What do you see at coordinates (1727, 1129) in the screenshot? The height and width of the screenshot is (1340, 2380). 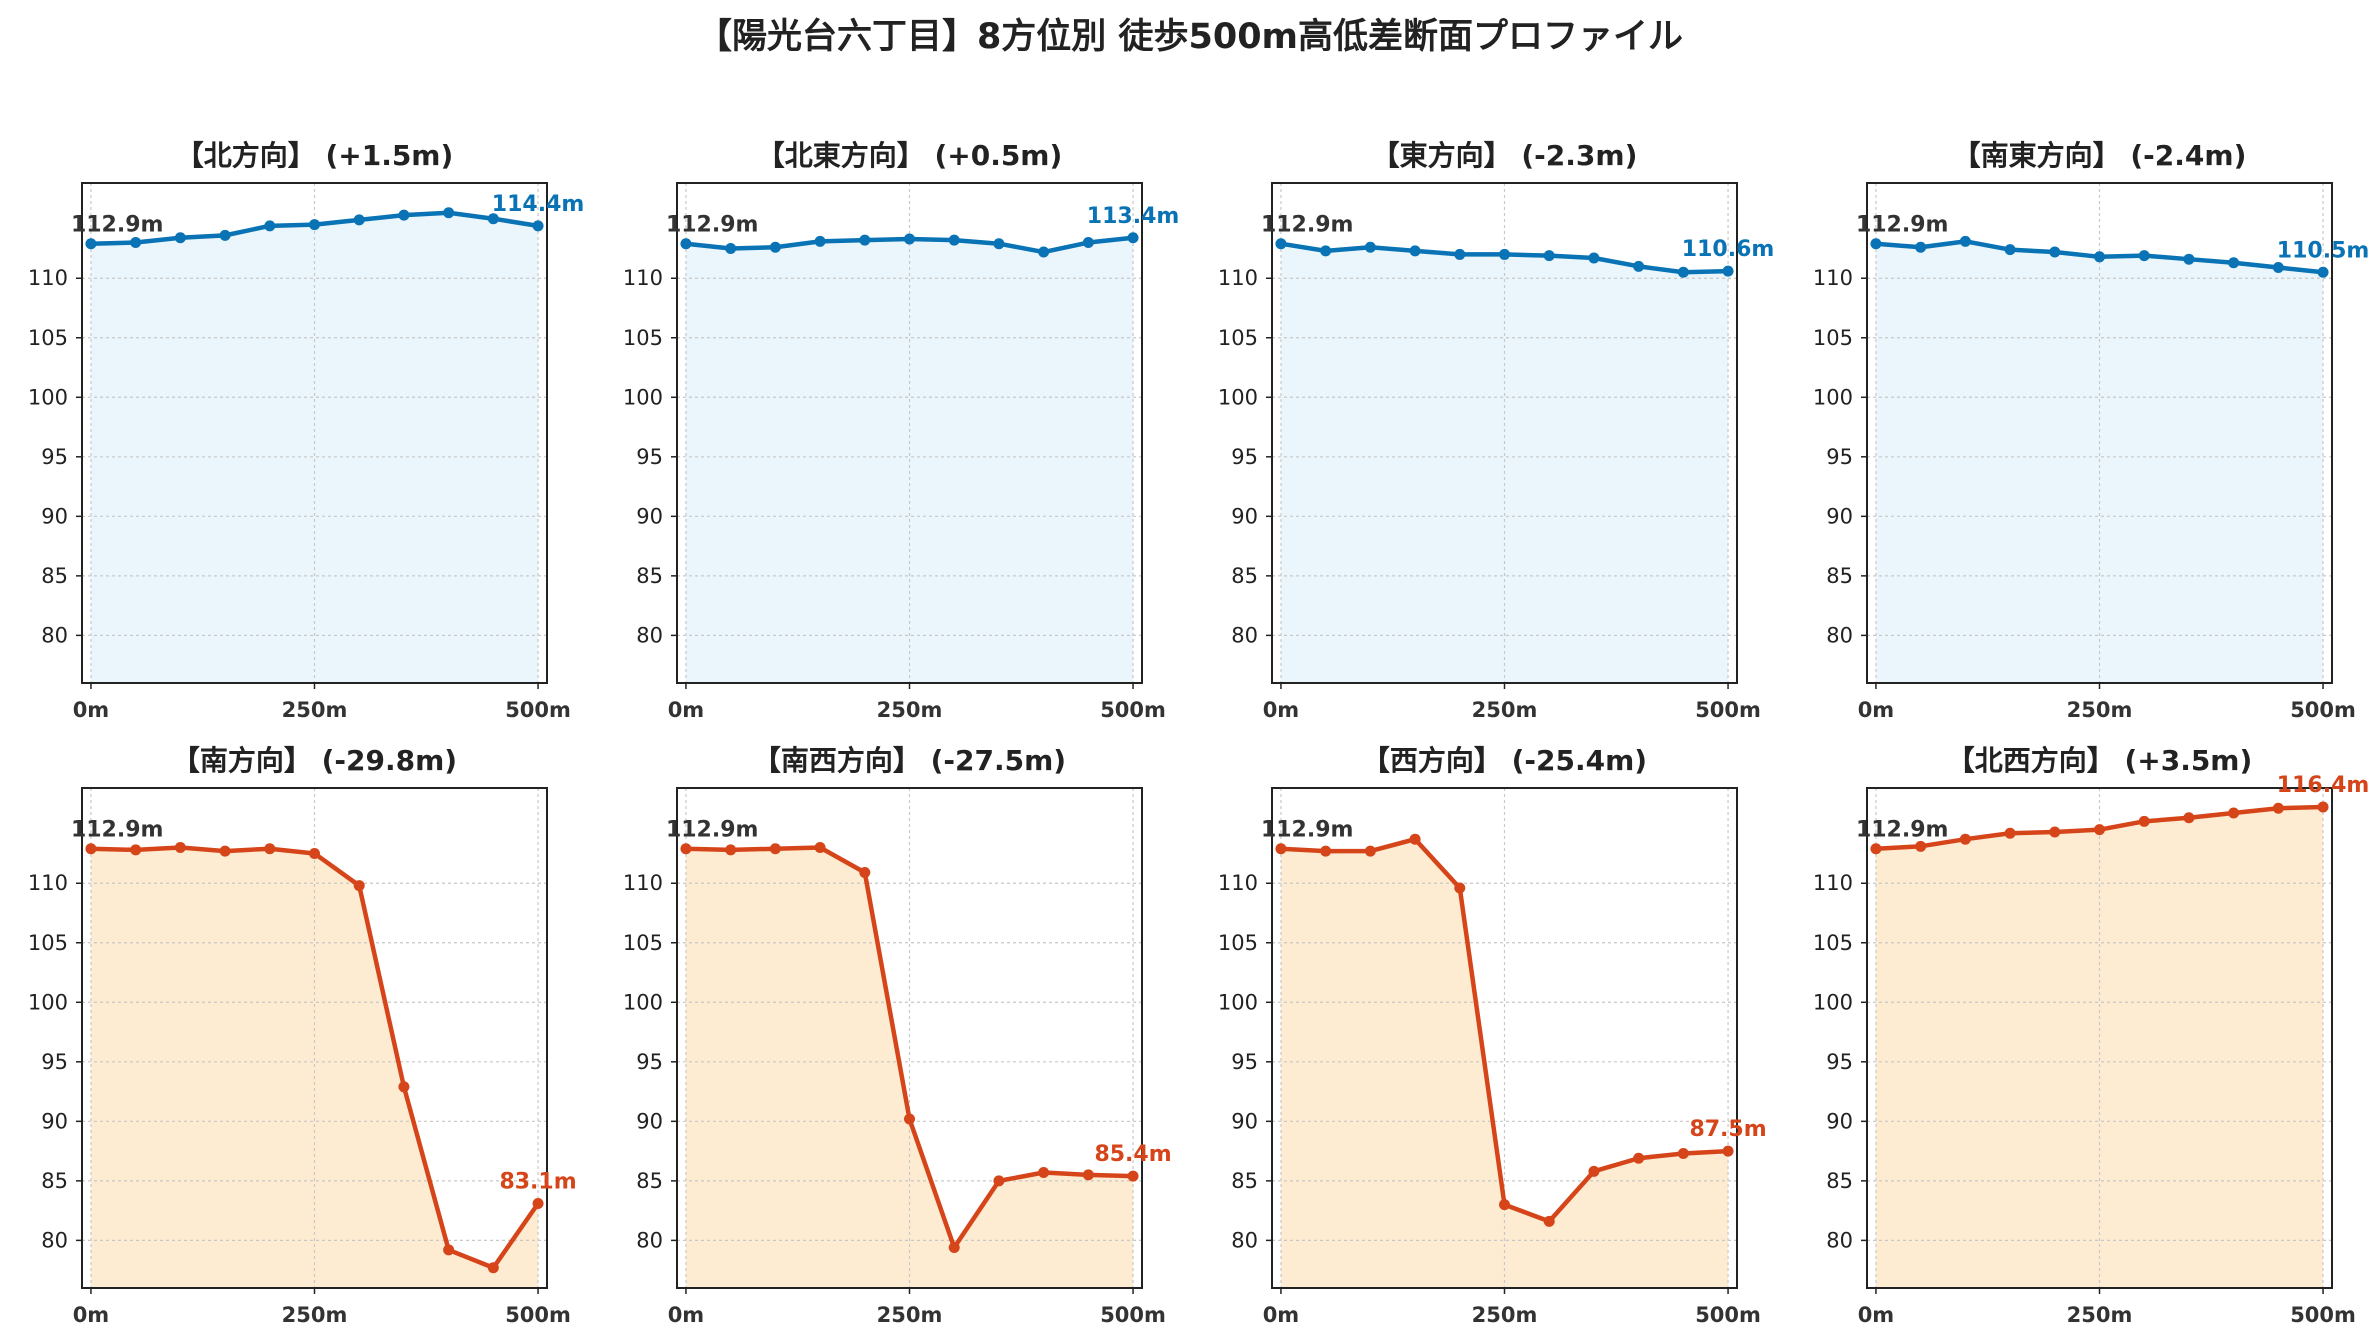 I see `end-elevation-label: 87.5m` at bounding box center [1727, 1129].